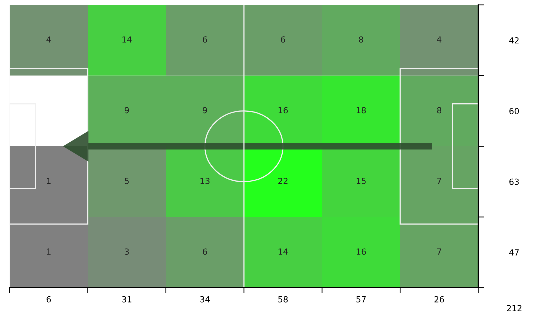 The image size is (550, 321). I want to click on text: 212, so click(514, 308).